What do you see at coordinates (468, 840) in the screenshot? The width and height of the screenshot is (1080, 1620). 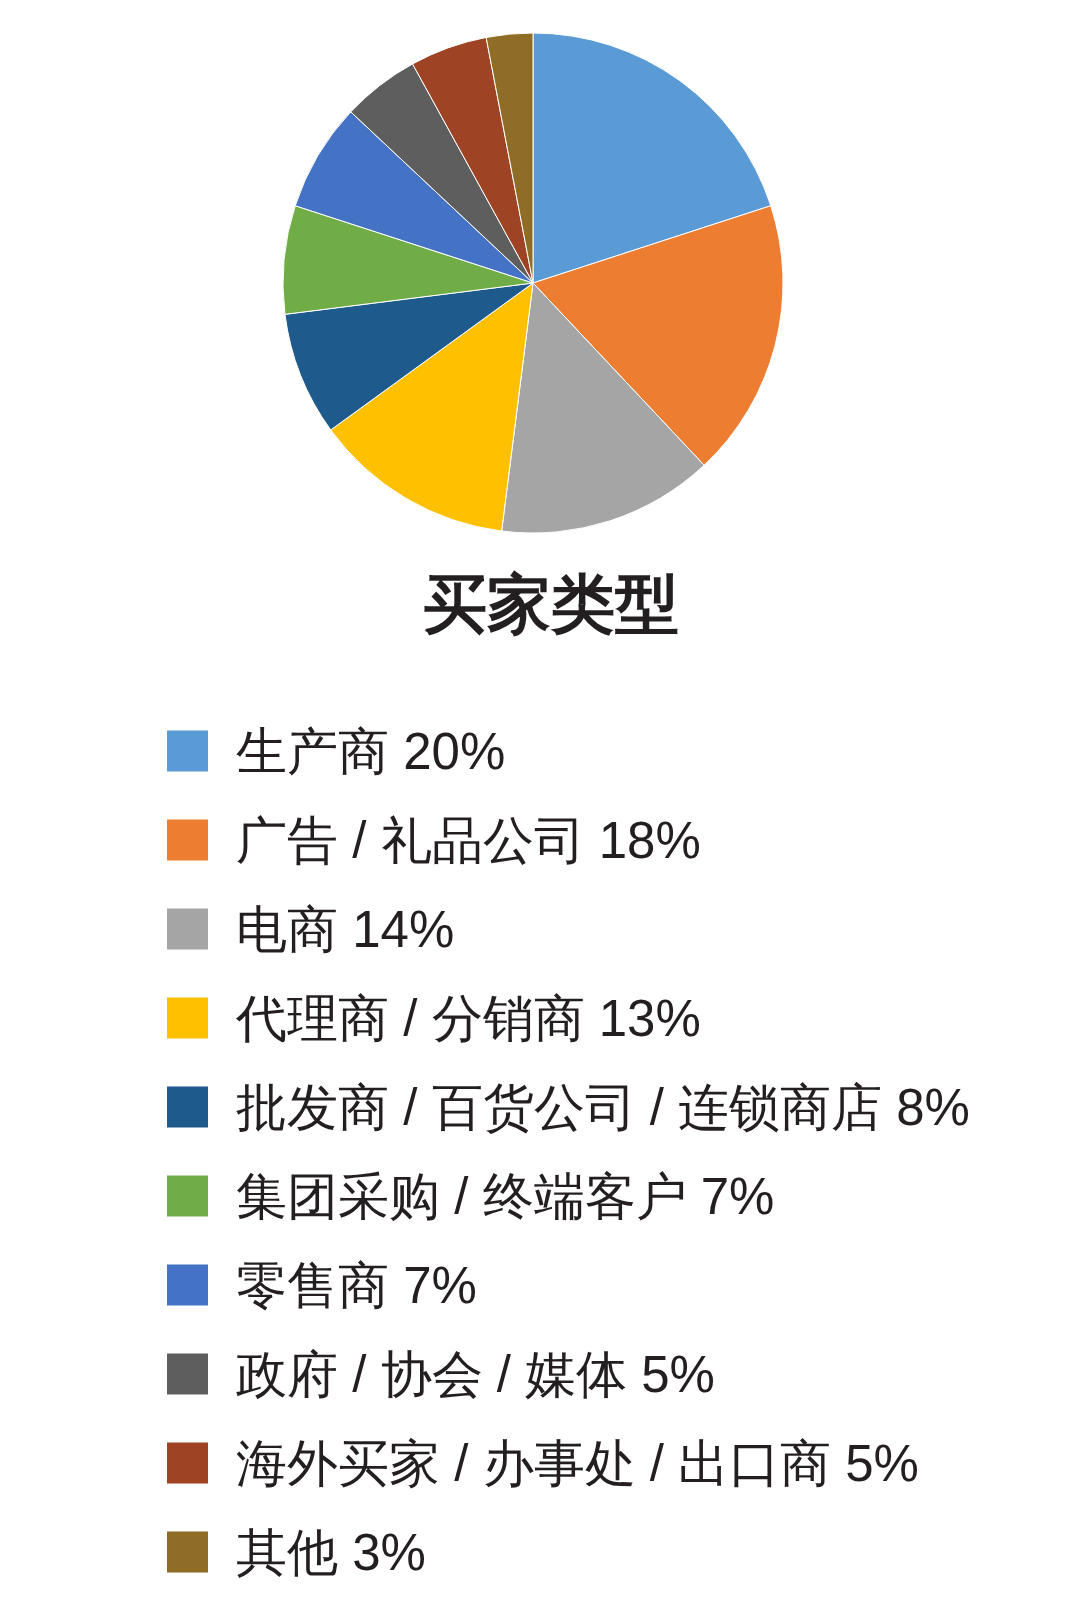 I see `legend-label: 广告 / 礼品公司 18%` at bounding box center [468, 840].